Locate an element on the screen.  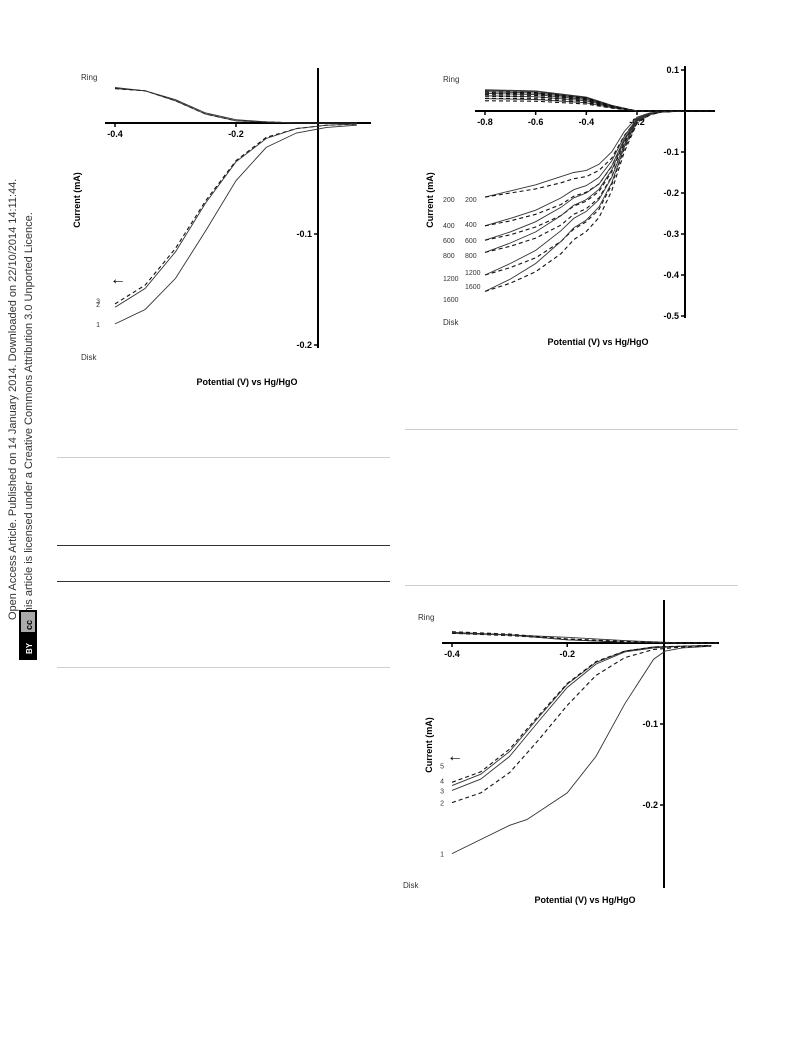
chart3-ring-label: Ring is located at coordinates (426, 617).